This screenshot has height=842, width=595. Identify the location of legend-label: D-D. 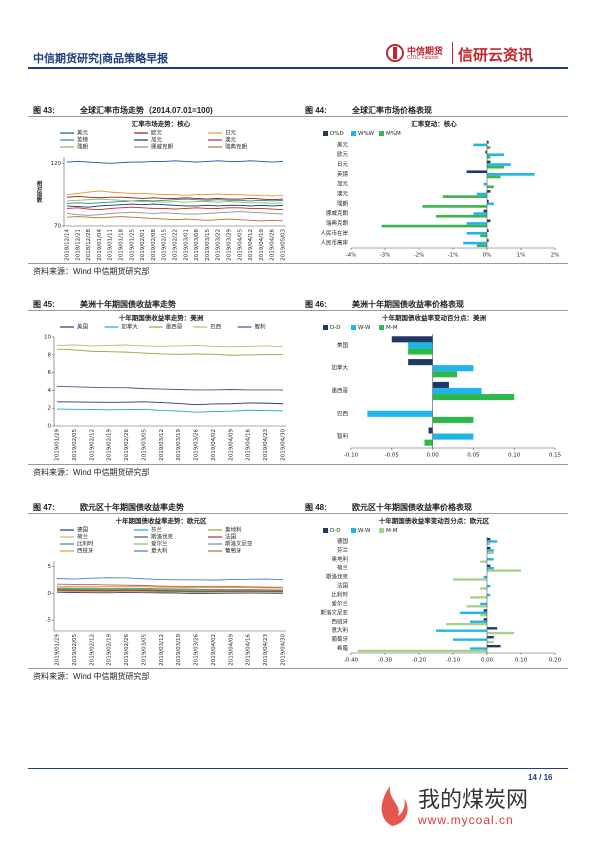
(335, 328).